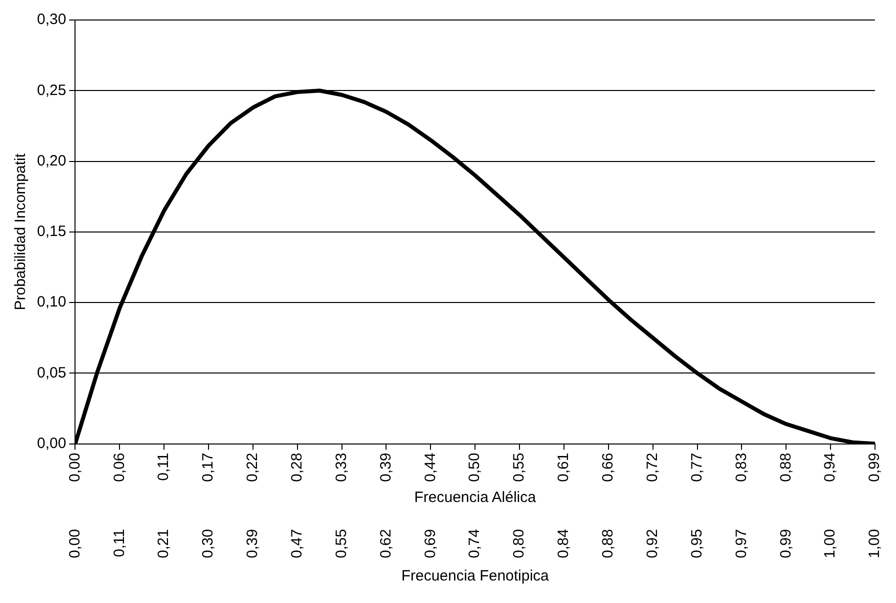 This screenshot has width=896, height=603. What do you see at coordinates (519, 543) in the screenshot?
I see `text: 0,80` at bounding box center [519, 543].